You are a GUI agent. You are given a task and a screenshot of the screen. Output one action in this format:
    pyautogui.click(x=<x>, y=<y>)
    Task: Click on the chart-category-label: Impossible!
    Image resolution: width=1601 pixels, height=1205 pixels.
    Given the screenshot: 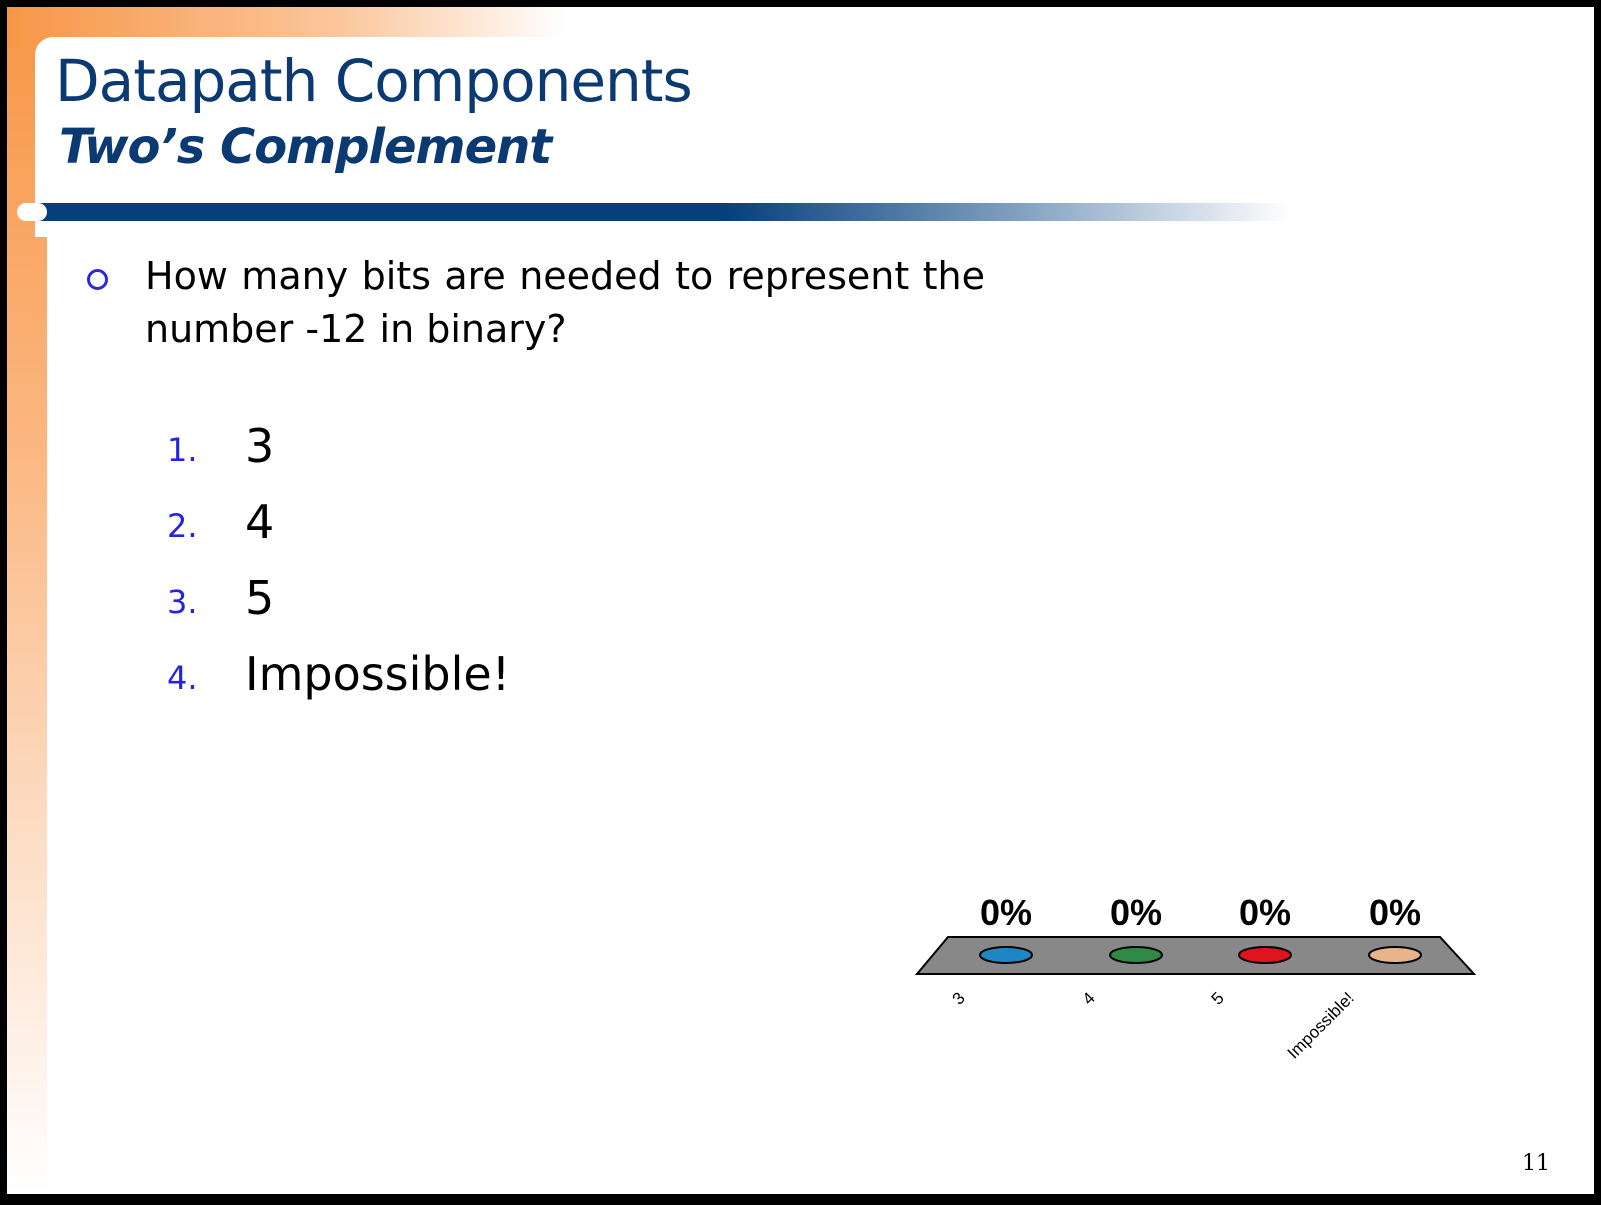 What is the action you would take?
    pyautogui.click(x=1321, y=1025)
    